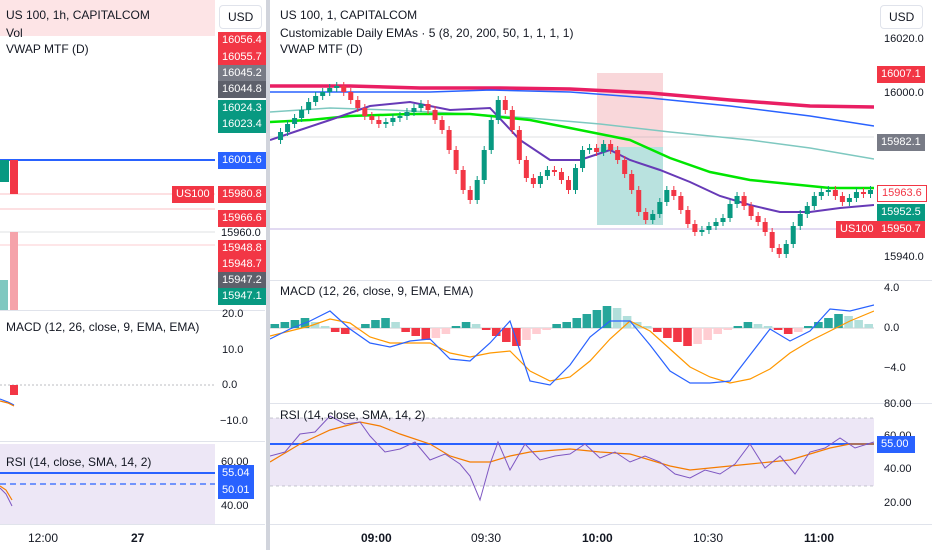 Image resolution: width=932 pixels, height=550 pixels. Describe the element at coordinates (708, 538) in the screenshot. I see `time-label: 10:30` at that location.